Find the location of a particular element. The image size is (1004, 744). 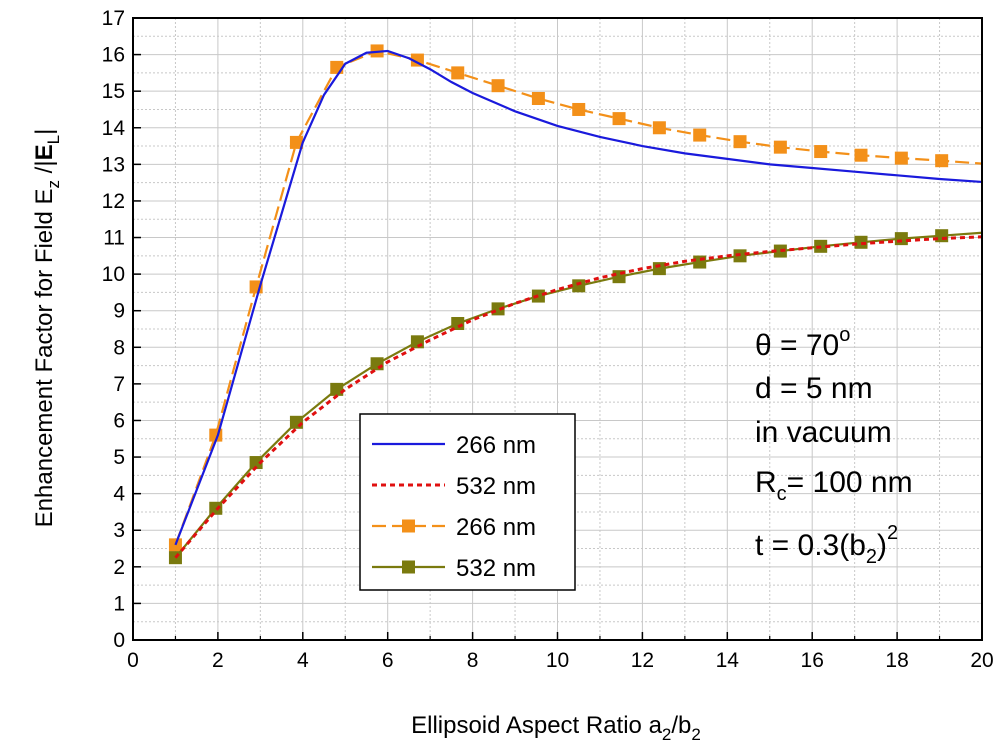

annotation-t: t = 0.3(b2)2 is located at coordinates (826, 545).